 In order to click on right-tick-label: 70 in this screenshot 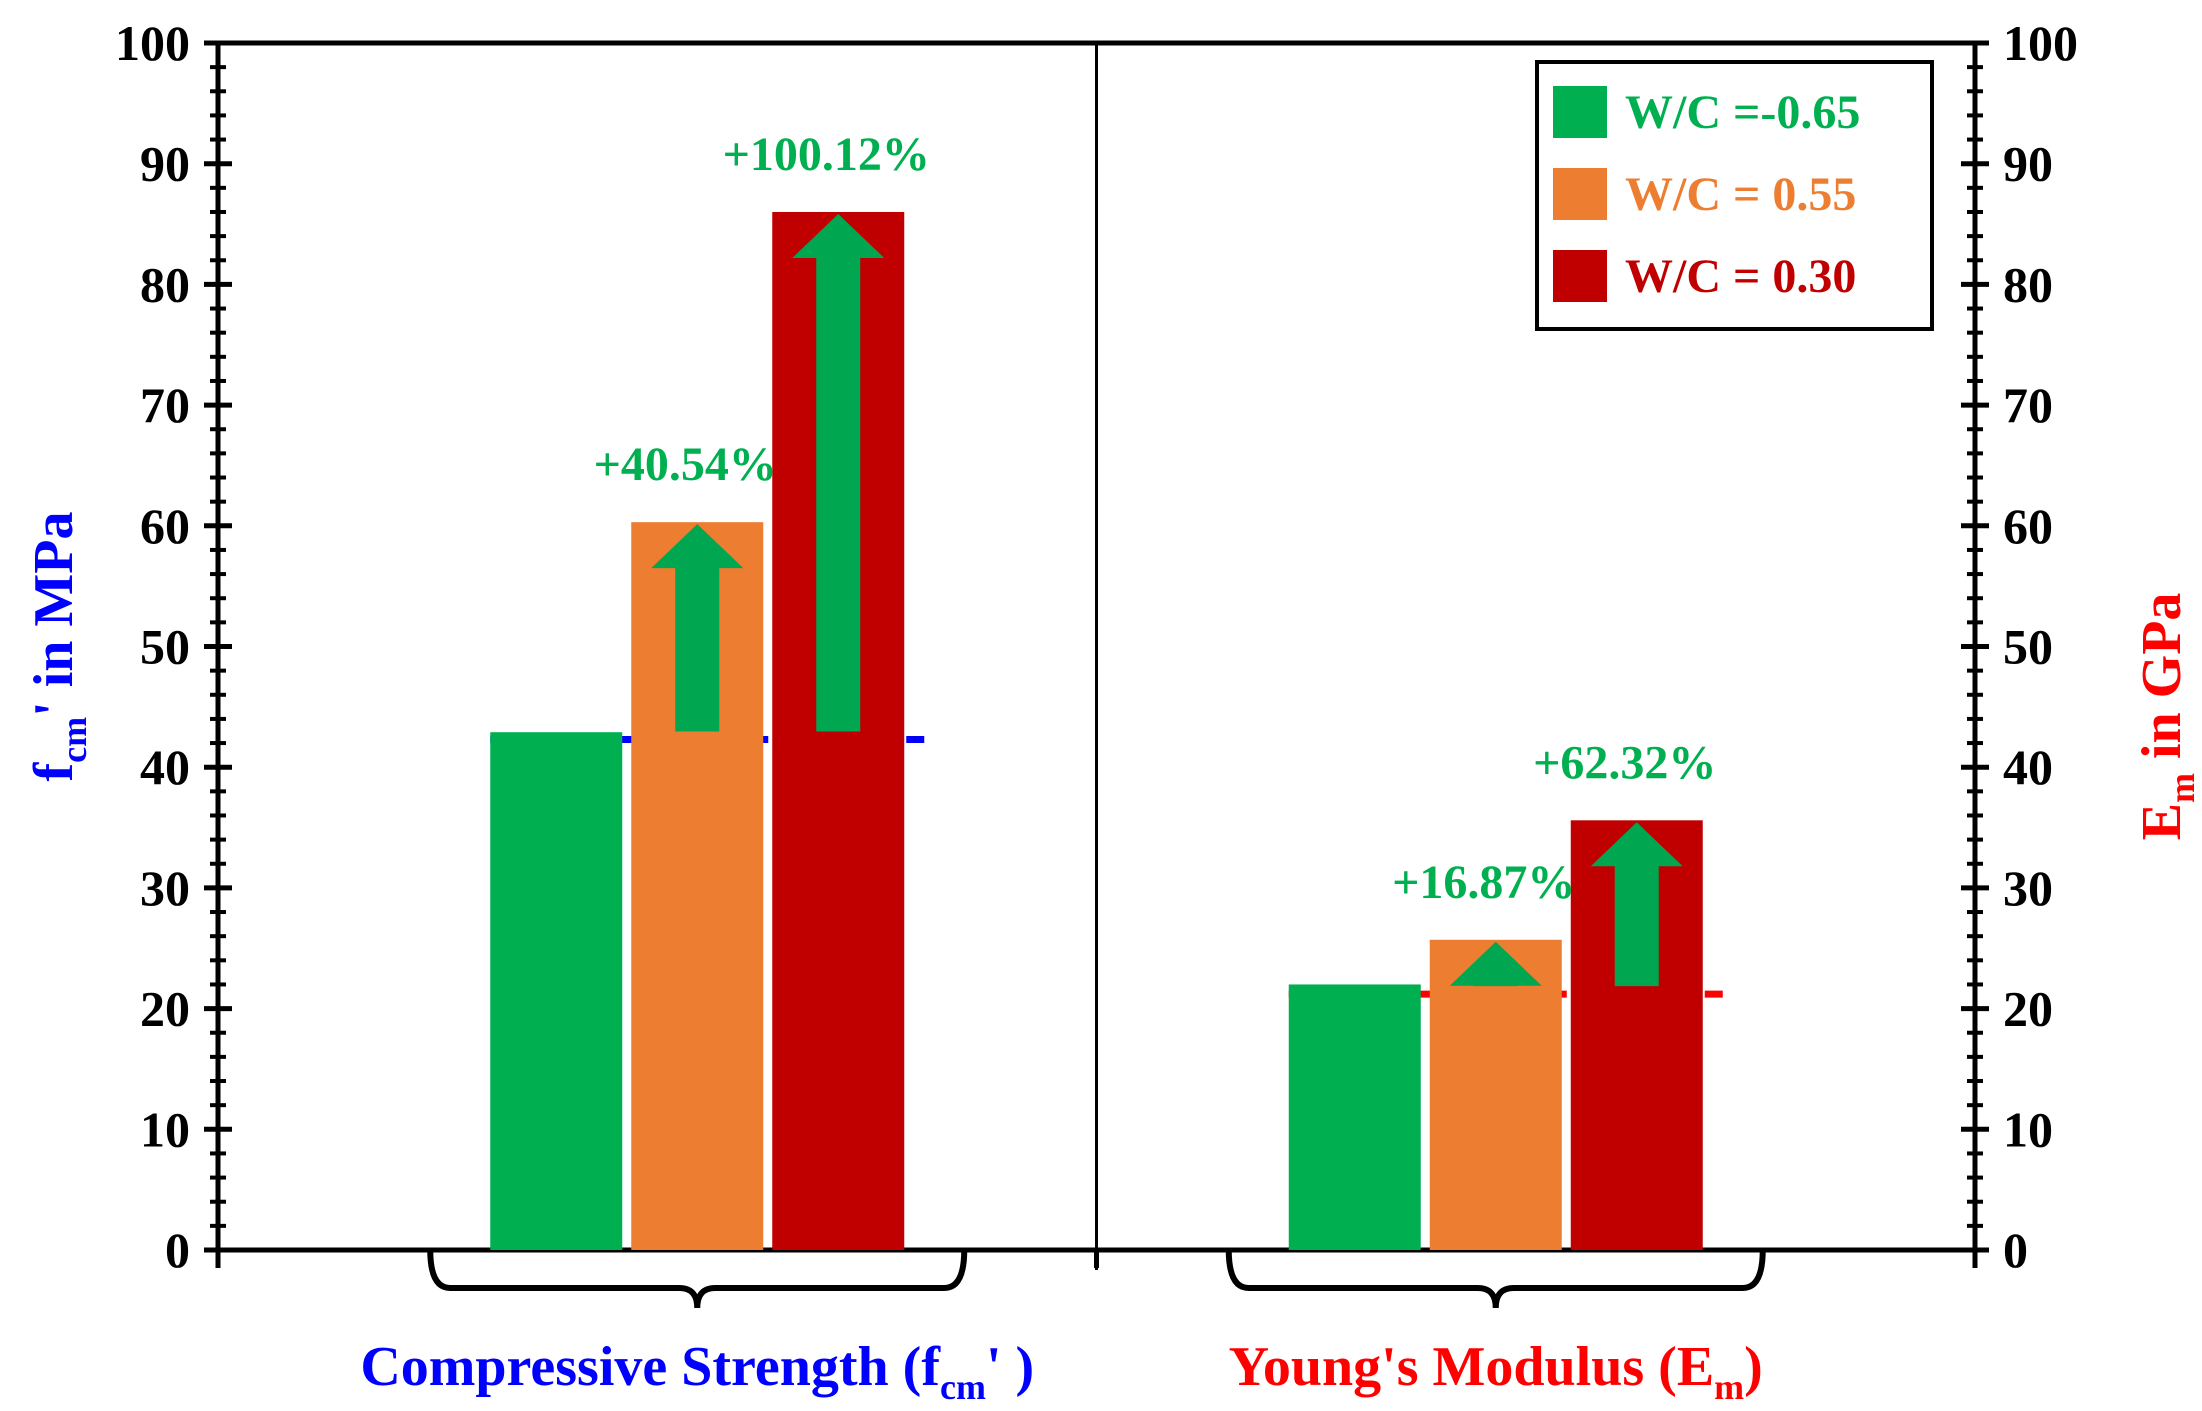, I will do `click(2028, 405)`.